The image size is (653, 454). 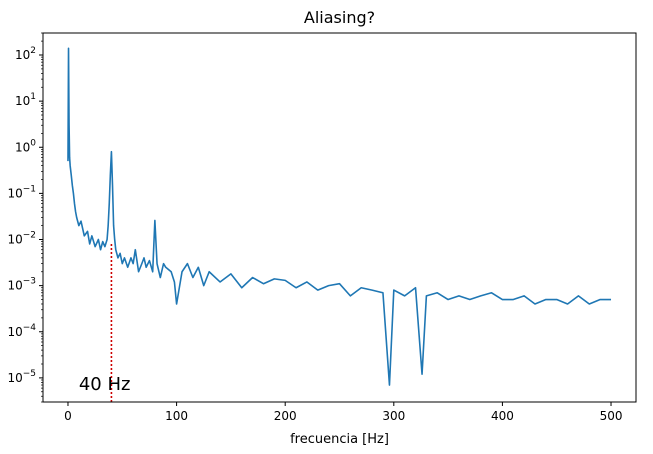 What do you see at coordinates (68, 416) in the screenshot?
I see `x-tick-label-0: 0` at bounding box center [68, 416].